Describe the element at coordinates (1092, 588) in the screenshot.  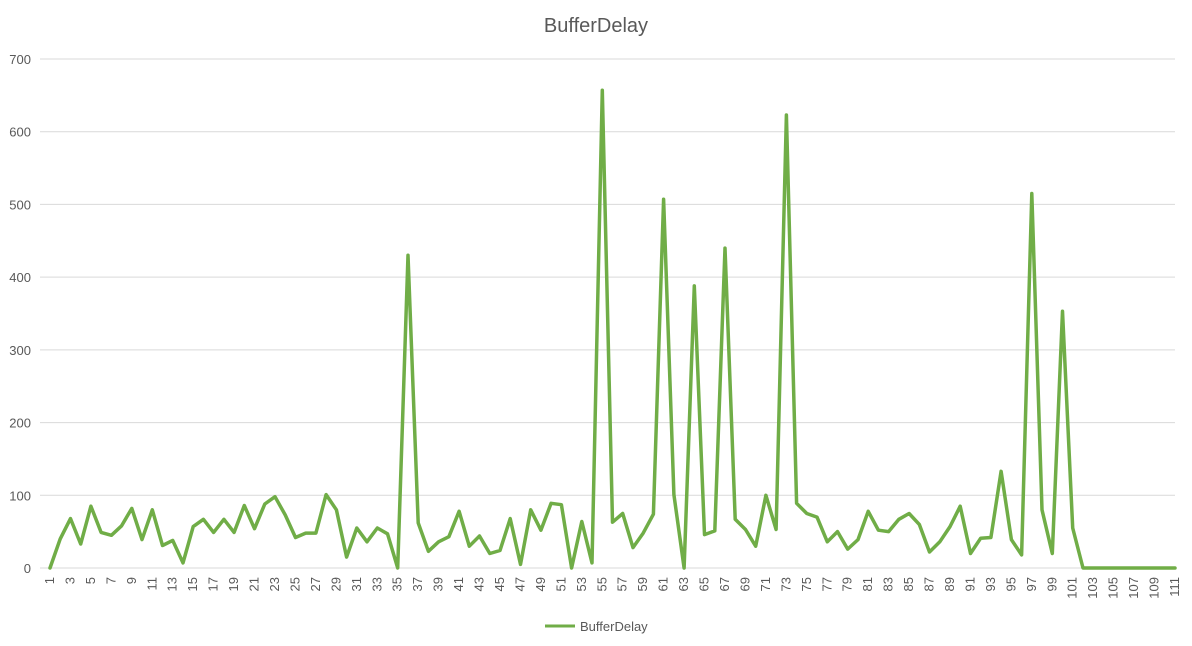
I see `x-tick-label: 103` at that location.